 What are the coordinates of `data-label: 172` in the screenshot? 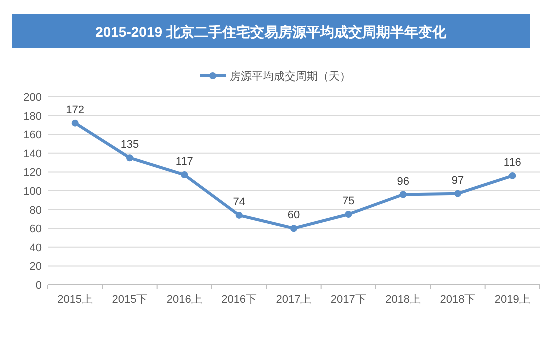 It's located at (75, 110).